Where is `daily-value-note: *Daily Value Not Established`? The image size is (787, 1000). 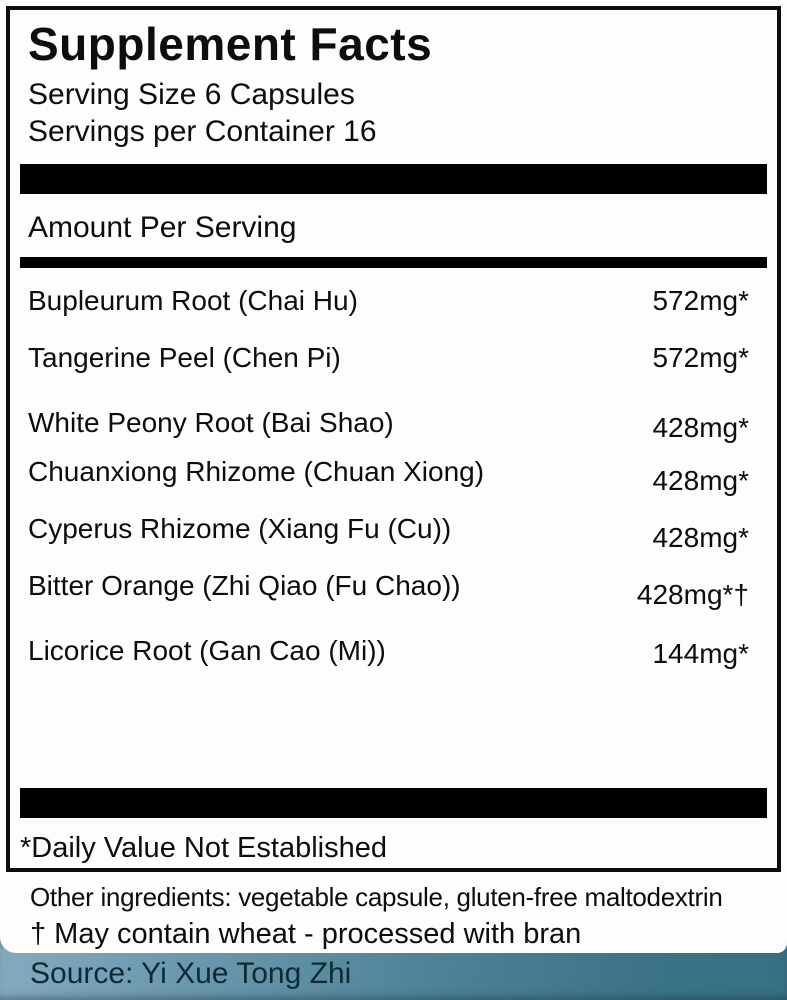 daily-value-note: *Daily Value Not Established is located at coordinates (203, 848).